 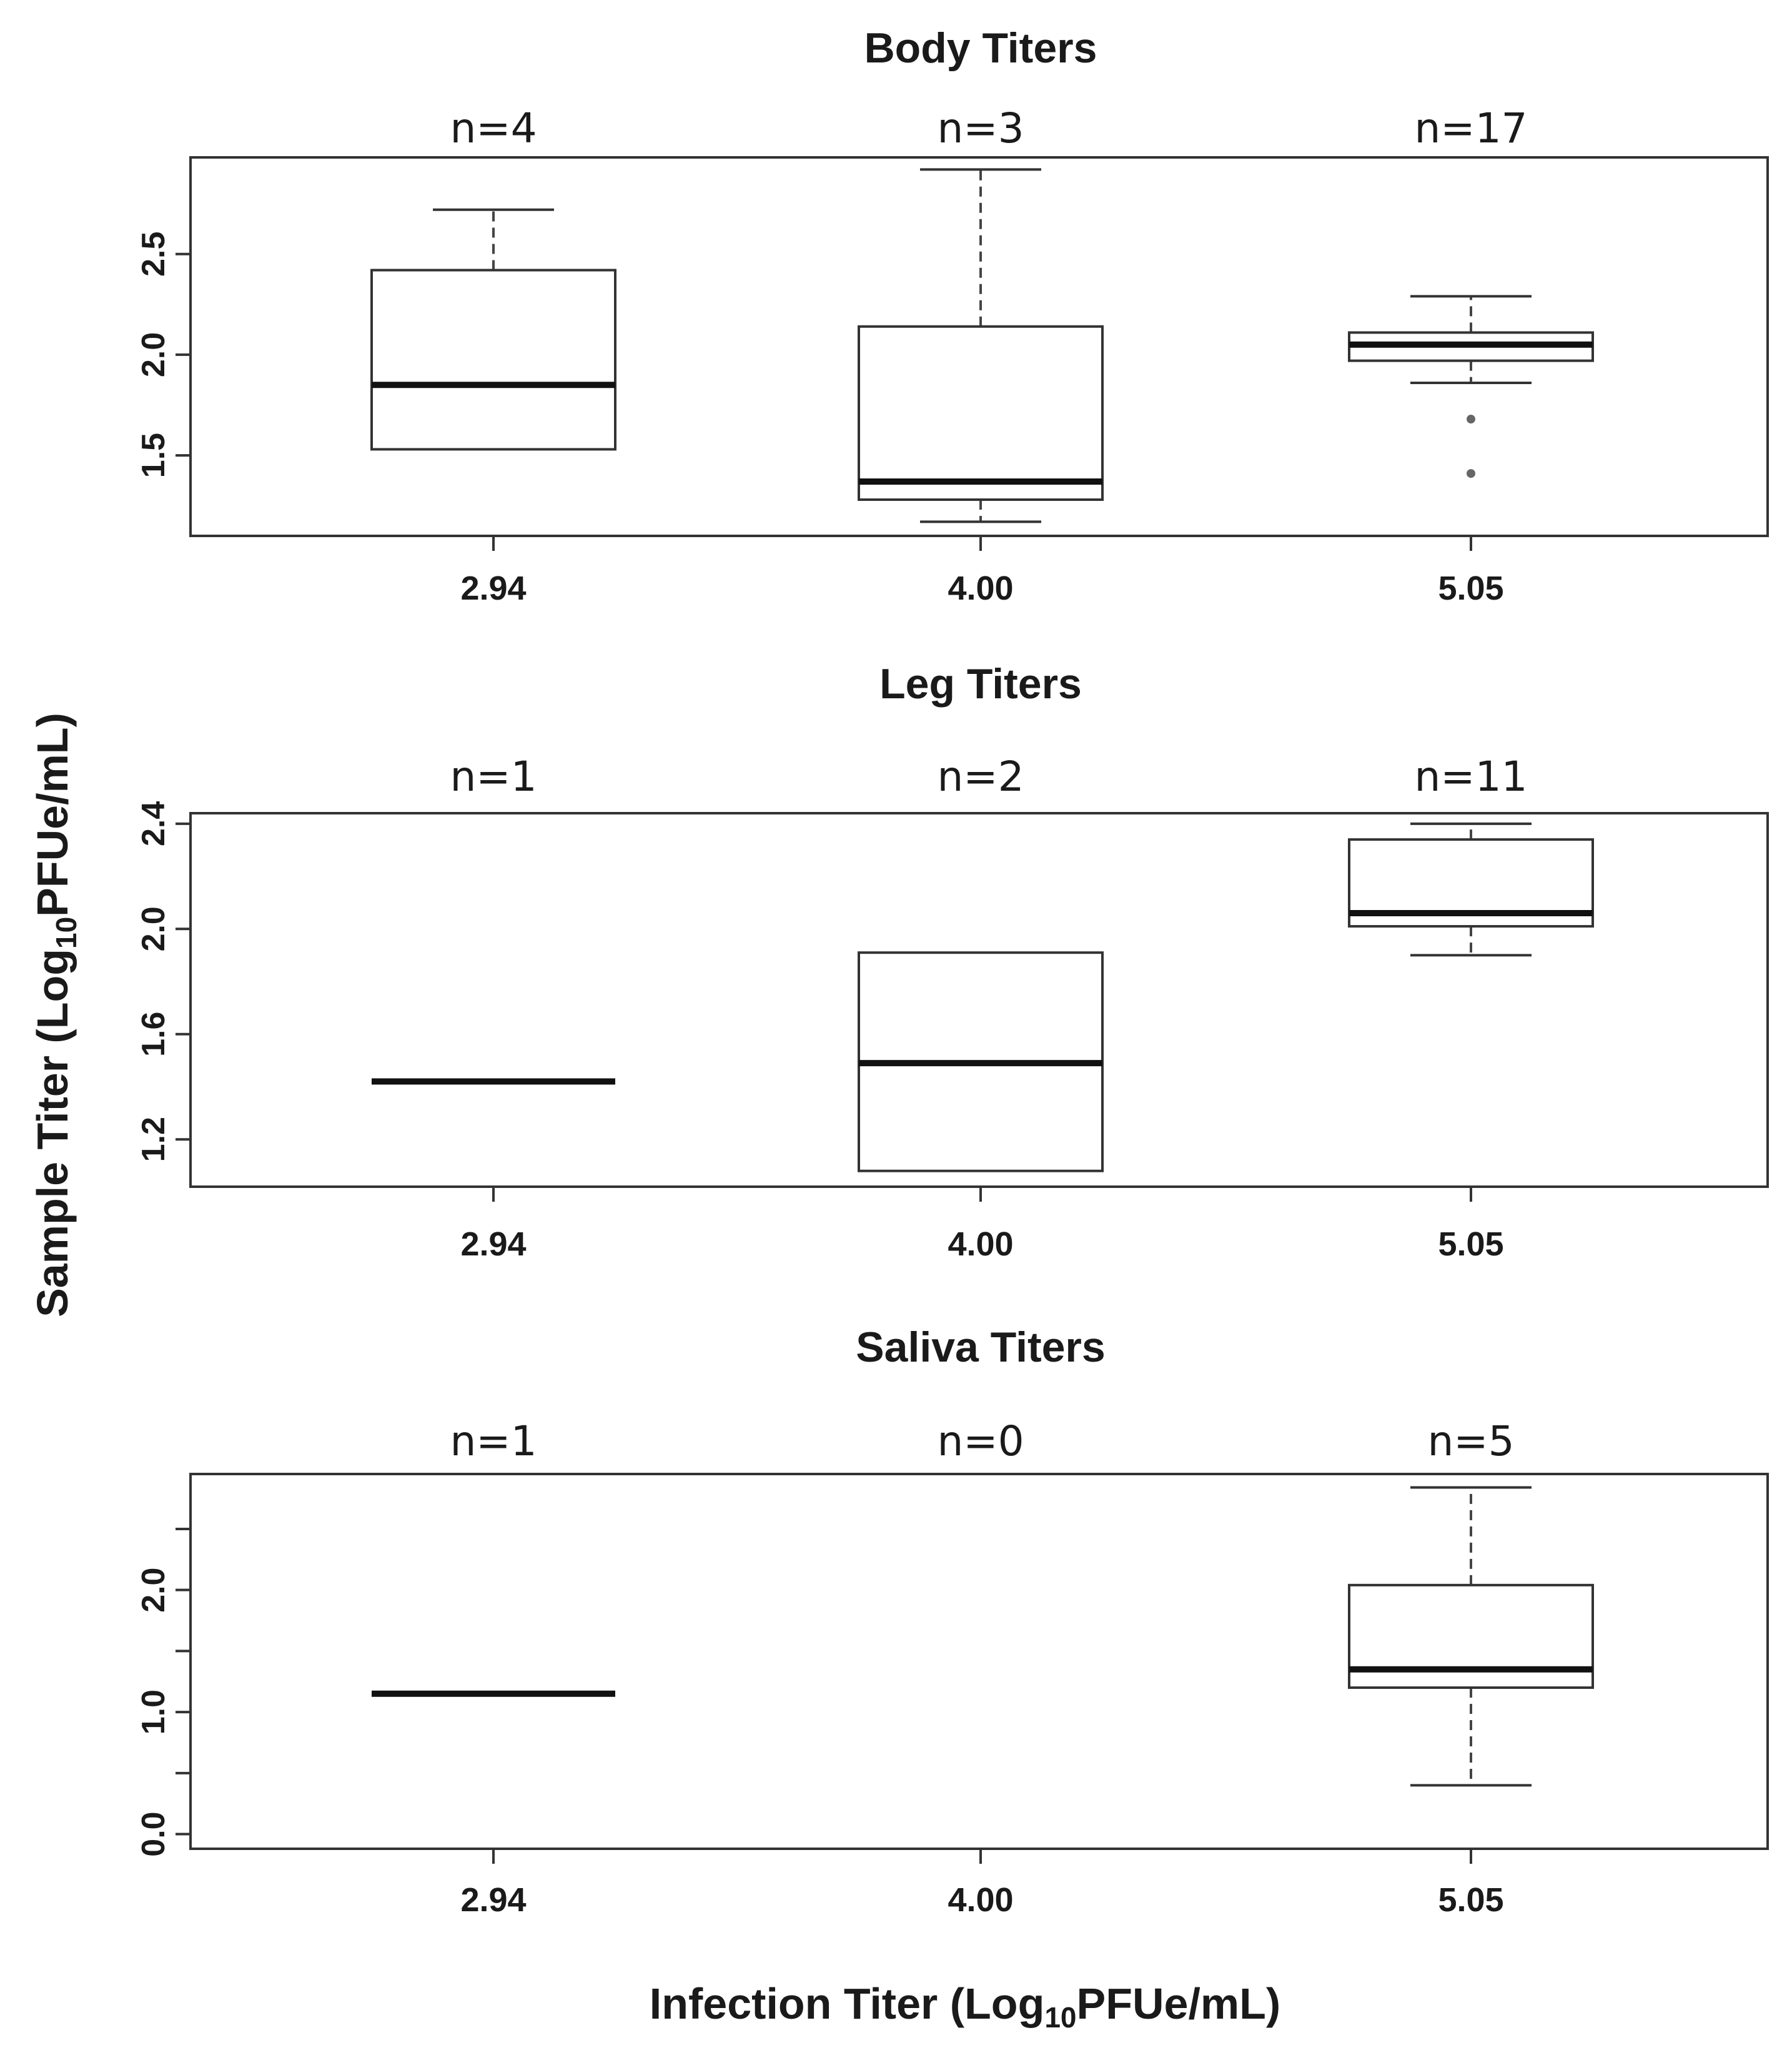 I want to click on sample-size-label: n=0, so click(x=980, y=1441).